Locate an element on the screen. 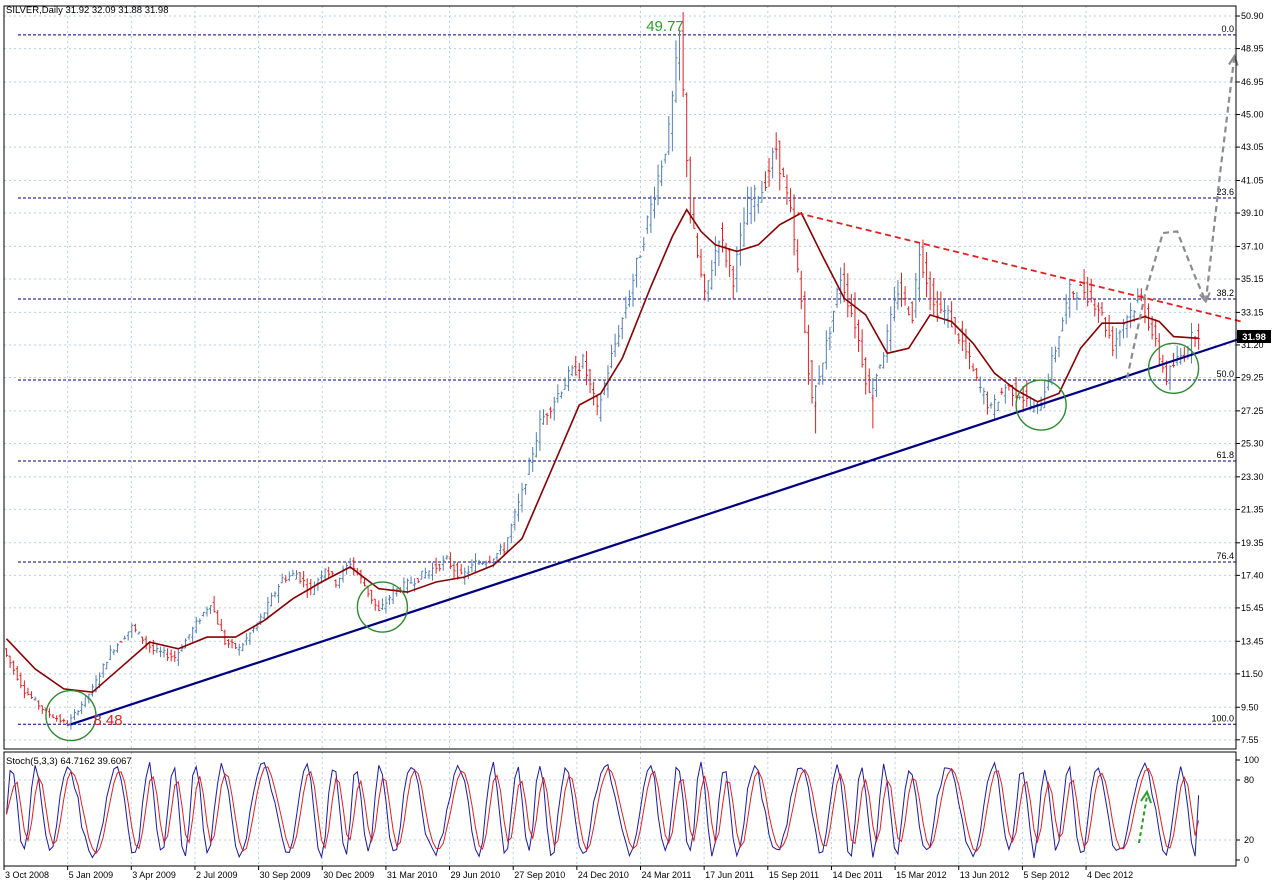  current-price-marker is located at coordinates (1254, 336).